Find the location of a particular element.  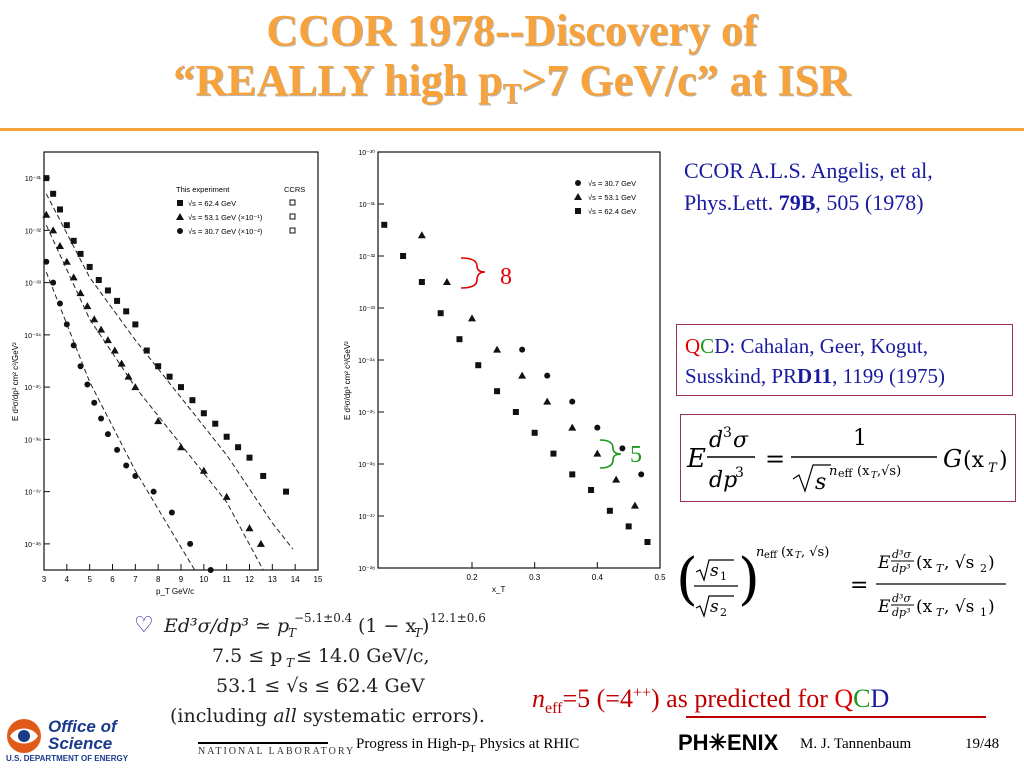

svg-text: d is located at coordinates (716, 440).